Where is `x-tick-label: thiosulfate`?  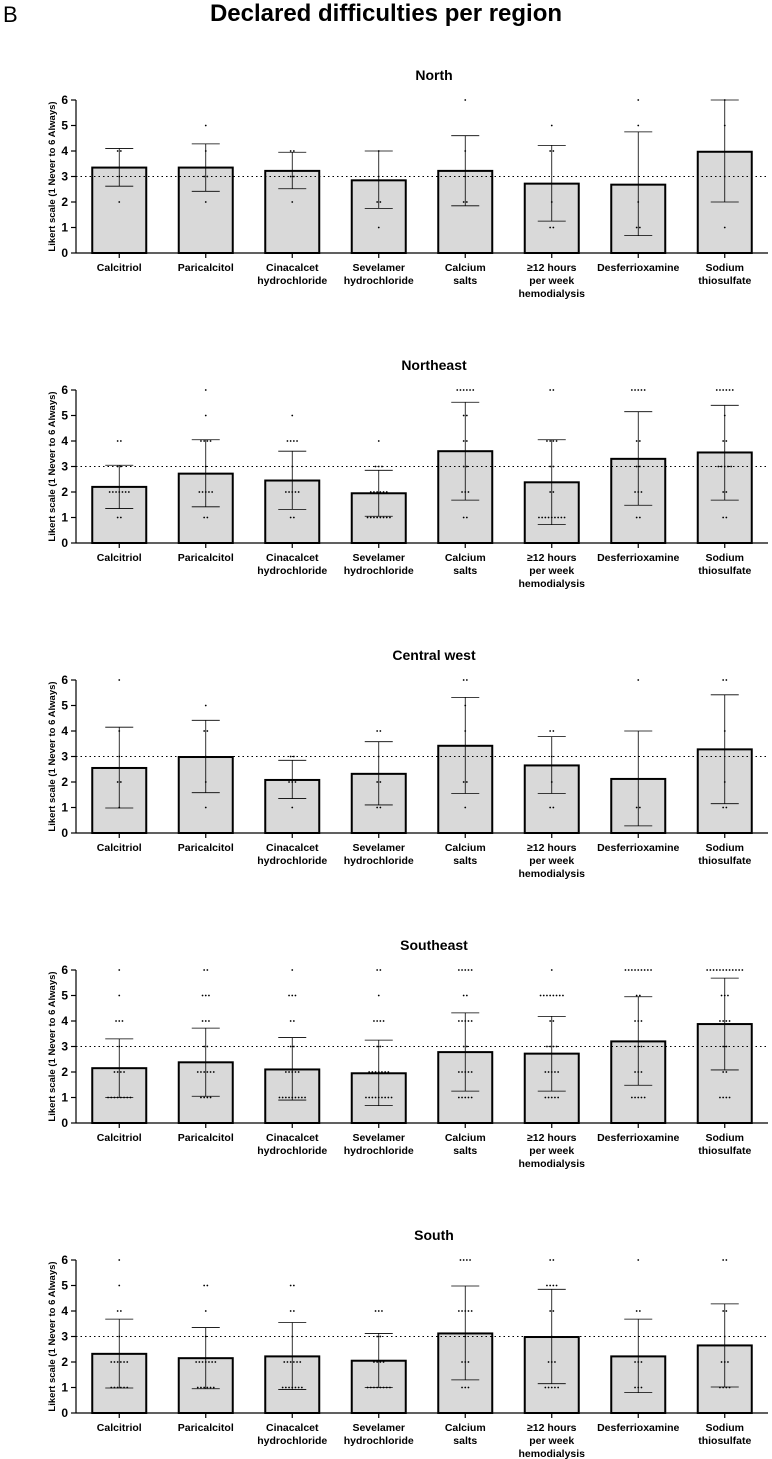 x-tick-label: thiosulfate is located at coordinates (724, 571).